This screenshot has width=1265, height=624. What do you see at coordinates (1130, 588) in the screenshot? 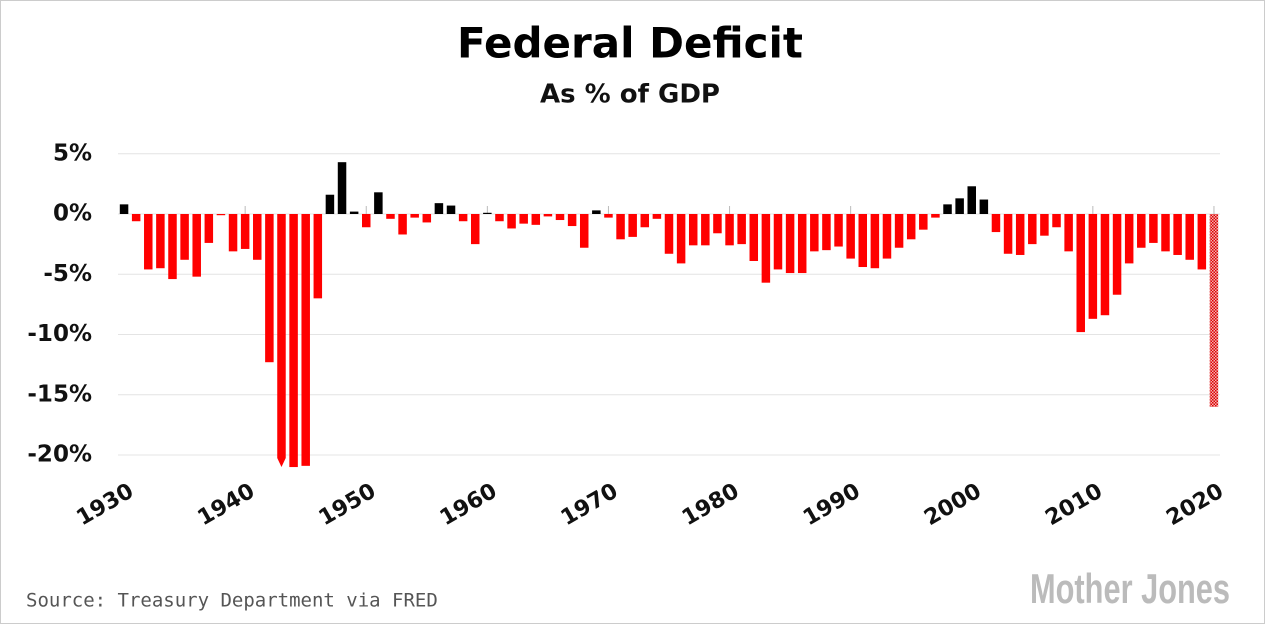
I see `watermark: Mother Jones` at bounding box center [1130, 588].